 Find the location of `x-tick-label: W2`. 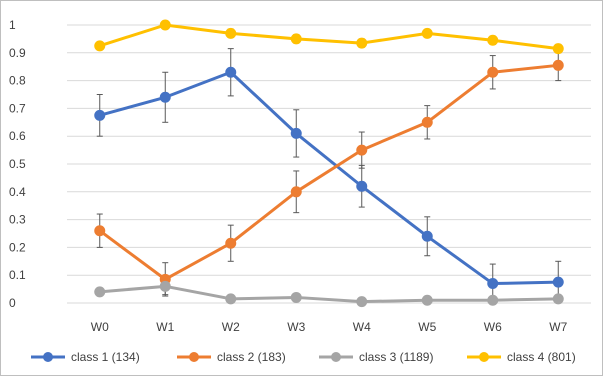

x-tick-label: W2 is located at coordinates (231, 327).